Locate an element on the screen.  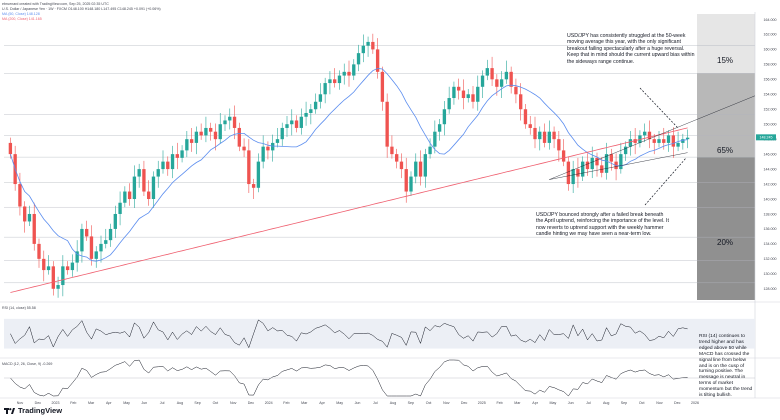
ma200-legend: MA (200, Close) 141.165 is located at coordinates (22, 19).